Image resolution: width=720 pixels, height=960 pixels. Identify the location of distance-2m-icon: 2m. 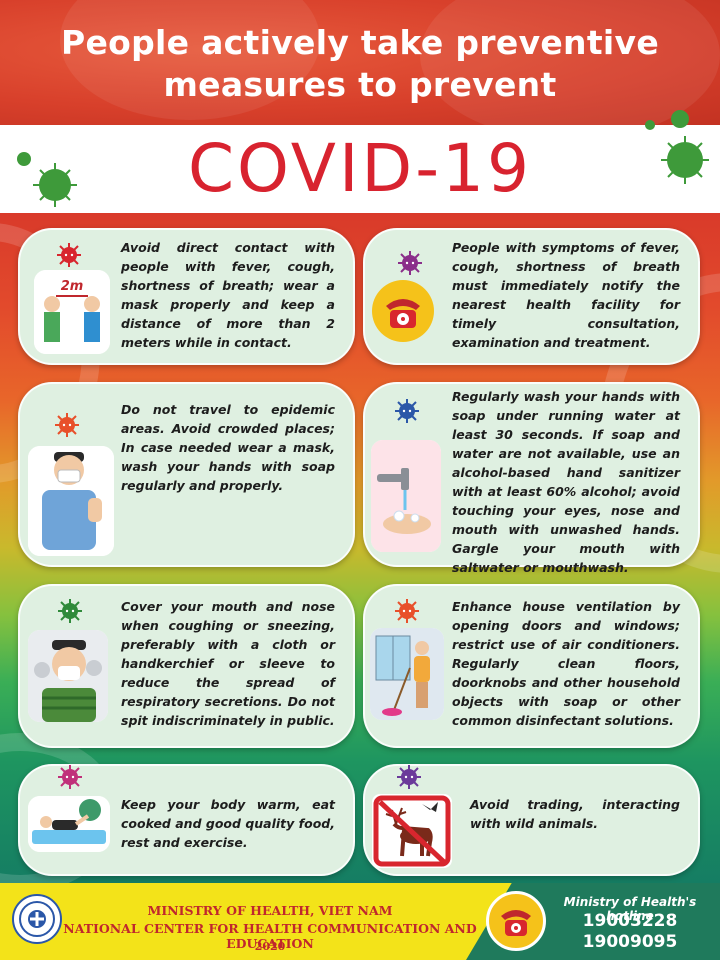
(72, 312).